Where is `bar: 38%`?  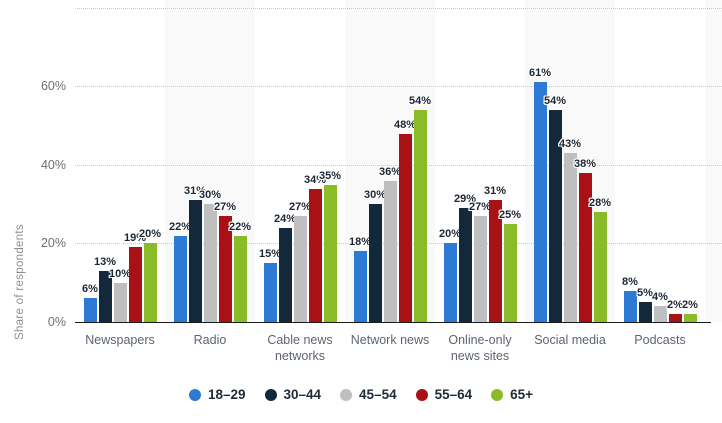
bar: 38% is located at coordinates (585, 240).